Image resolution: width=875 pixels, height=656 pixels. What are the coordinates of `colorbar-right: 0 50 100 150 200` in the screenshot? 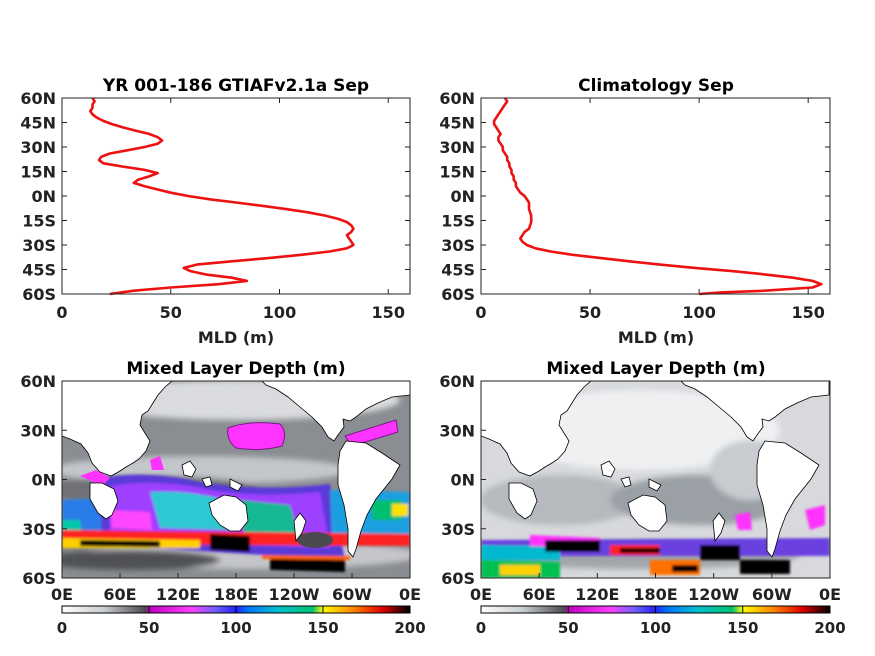 It's located at (661, 621).